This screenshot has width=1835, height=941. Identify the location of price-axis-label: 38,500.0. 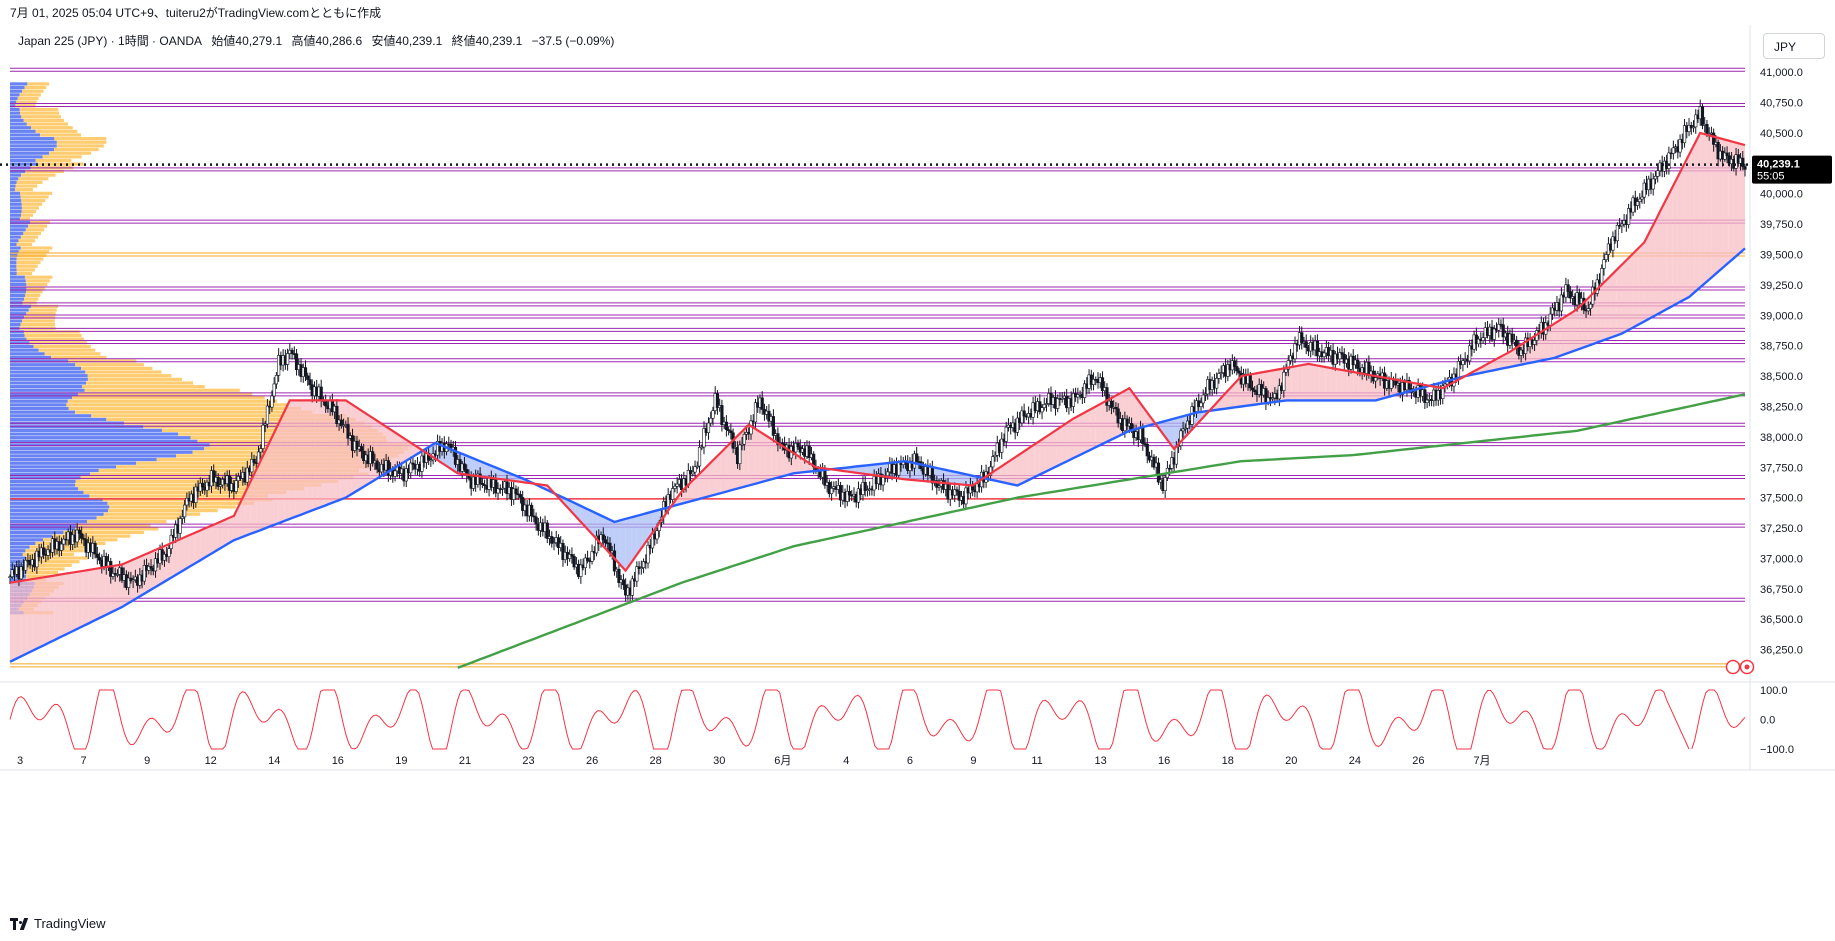
(1781, 377).